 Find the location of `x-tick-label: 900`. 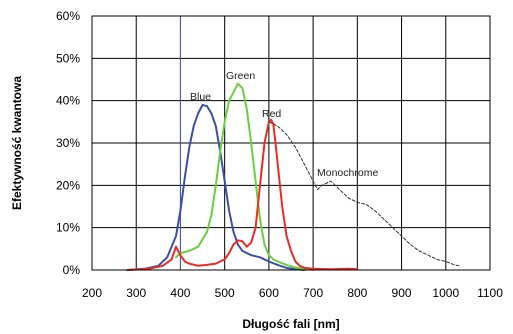

x-tick-label: 900 is located at coordinates (402, 293).